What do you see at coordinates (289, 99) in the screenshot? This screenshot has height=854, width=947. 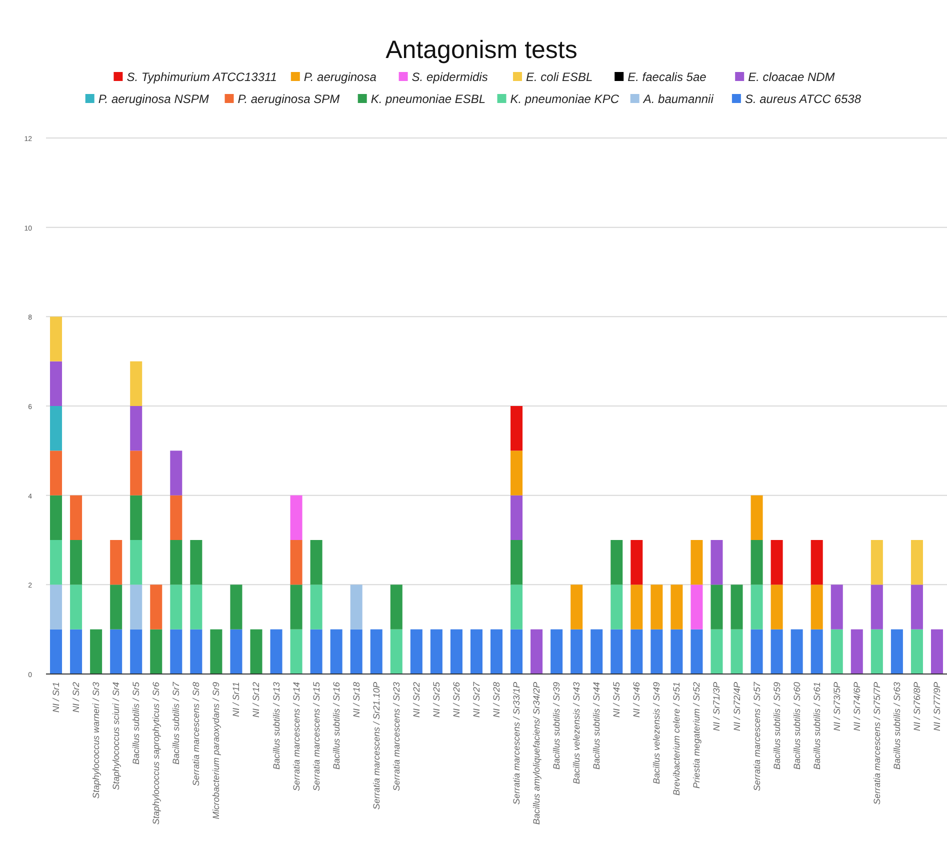 I see `legend-label: P. aeruginosa SPM` at bounding box center [289, 99].